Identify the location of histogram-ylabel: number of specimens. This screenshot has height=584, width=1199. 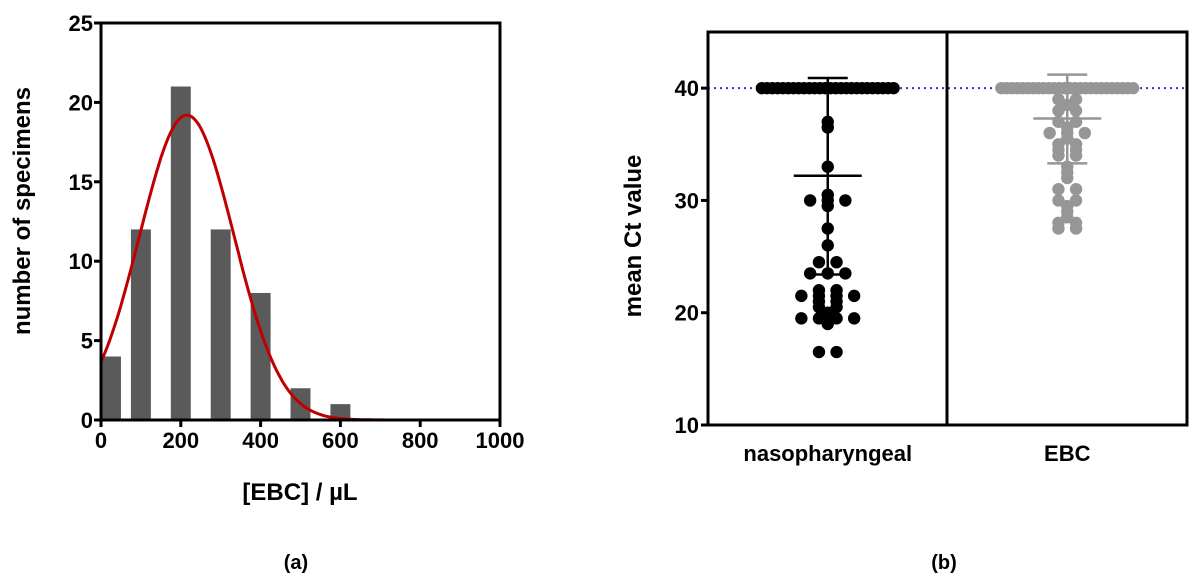
(22, 211).